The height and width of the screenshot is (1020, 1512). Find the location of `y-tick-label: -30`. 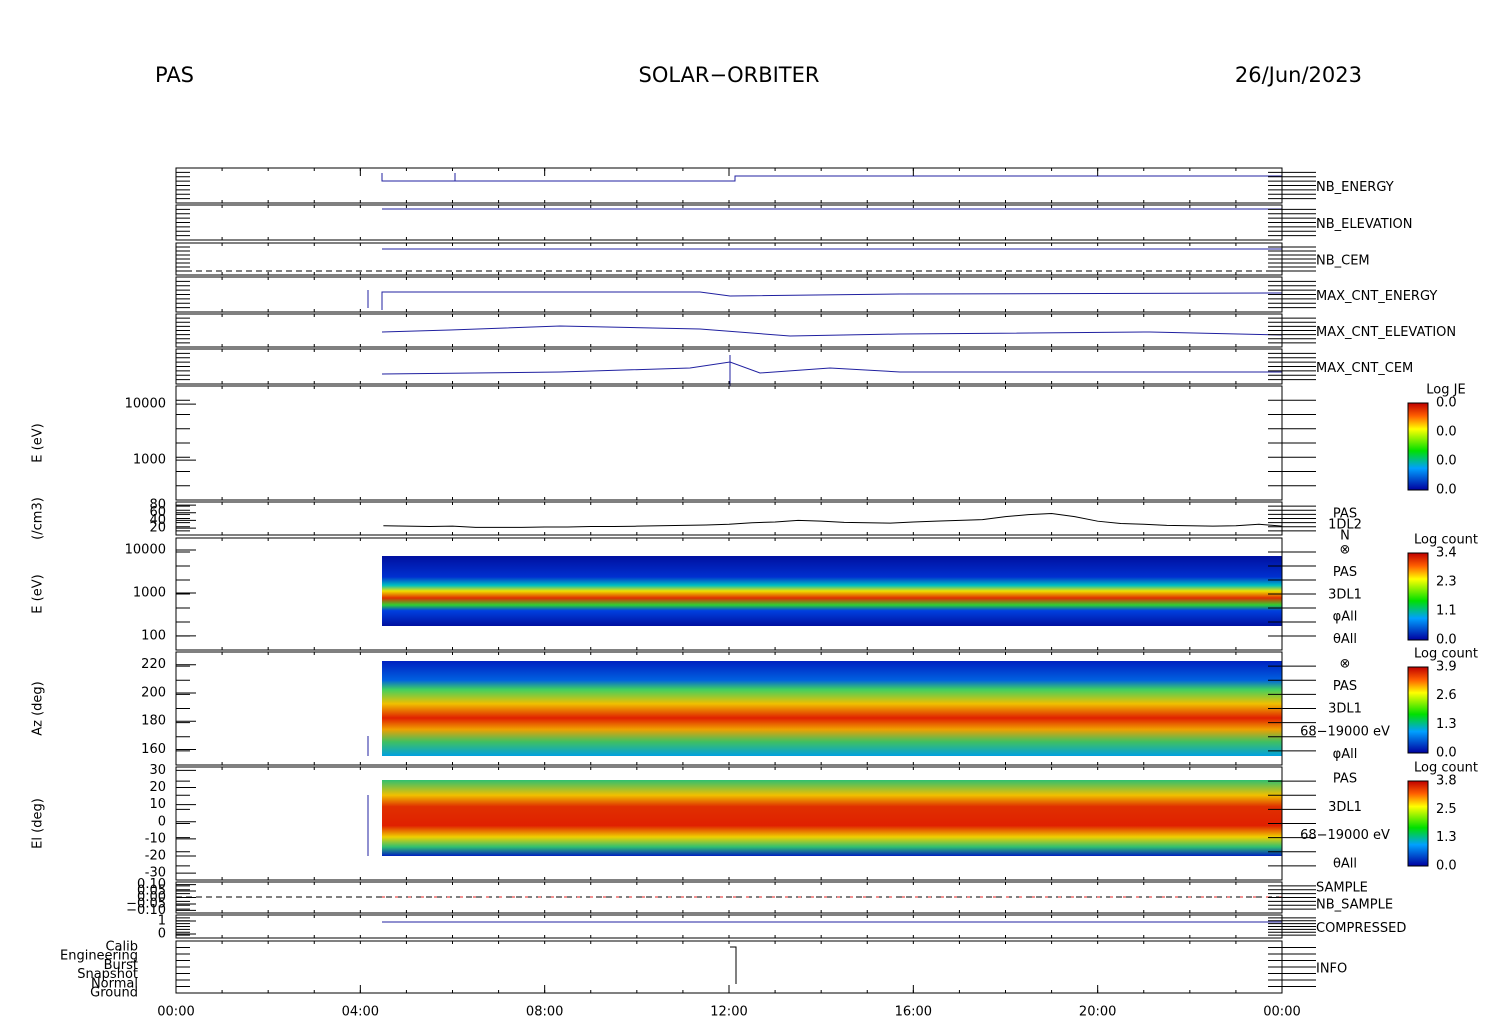

y-tick-label: -30 is located at coordinates (155, 873).